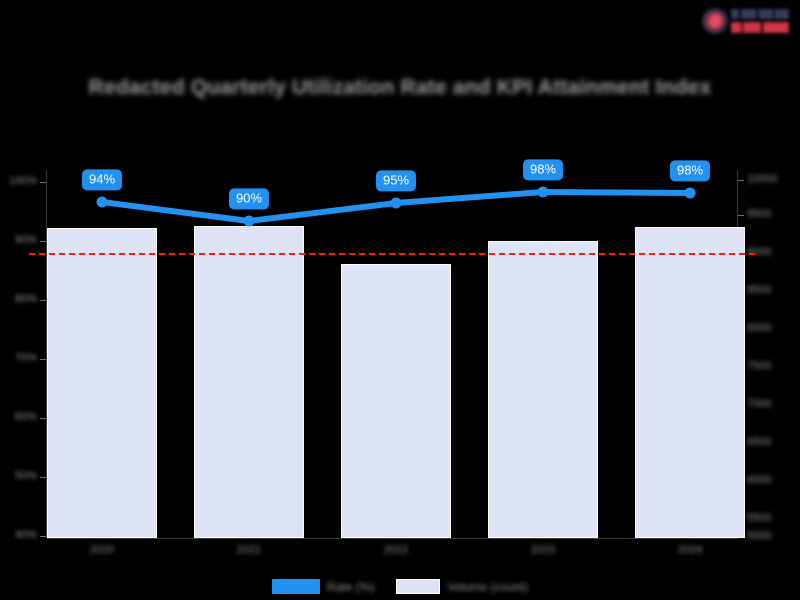 The image size is (800, 600). I want to click on x-axis-tick-label-4: 2024, so click(690, 550).